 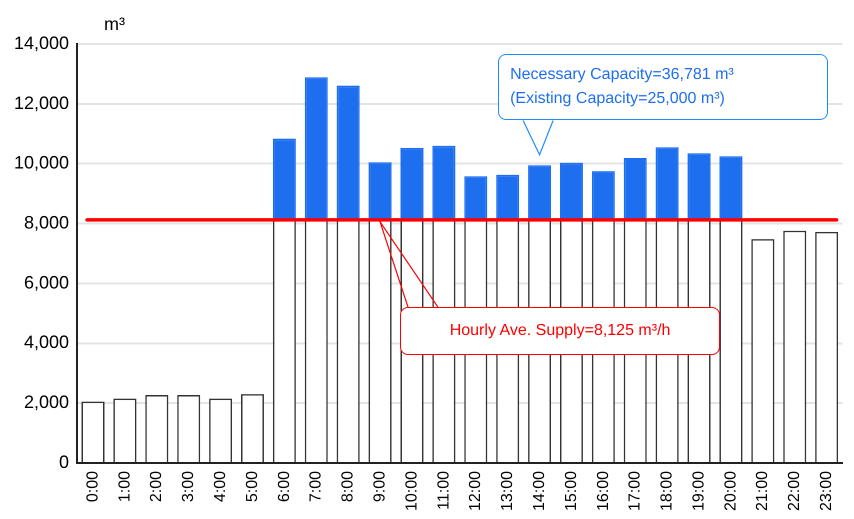 I want to click on x-tick-label: 5:00, so click(x=252, y=486).